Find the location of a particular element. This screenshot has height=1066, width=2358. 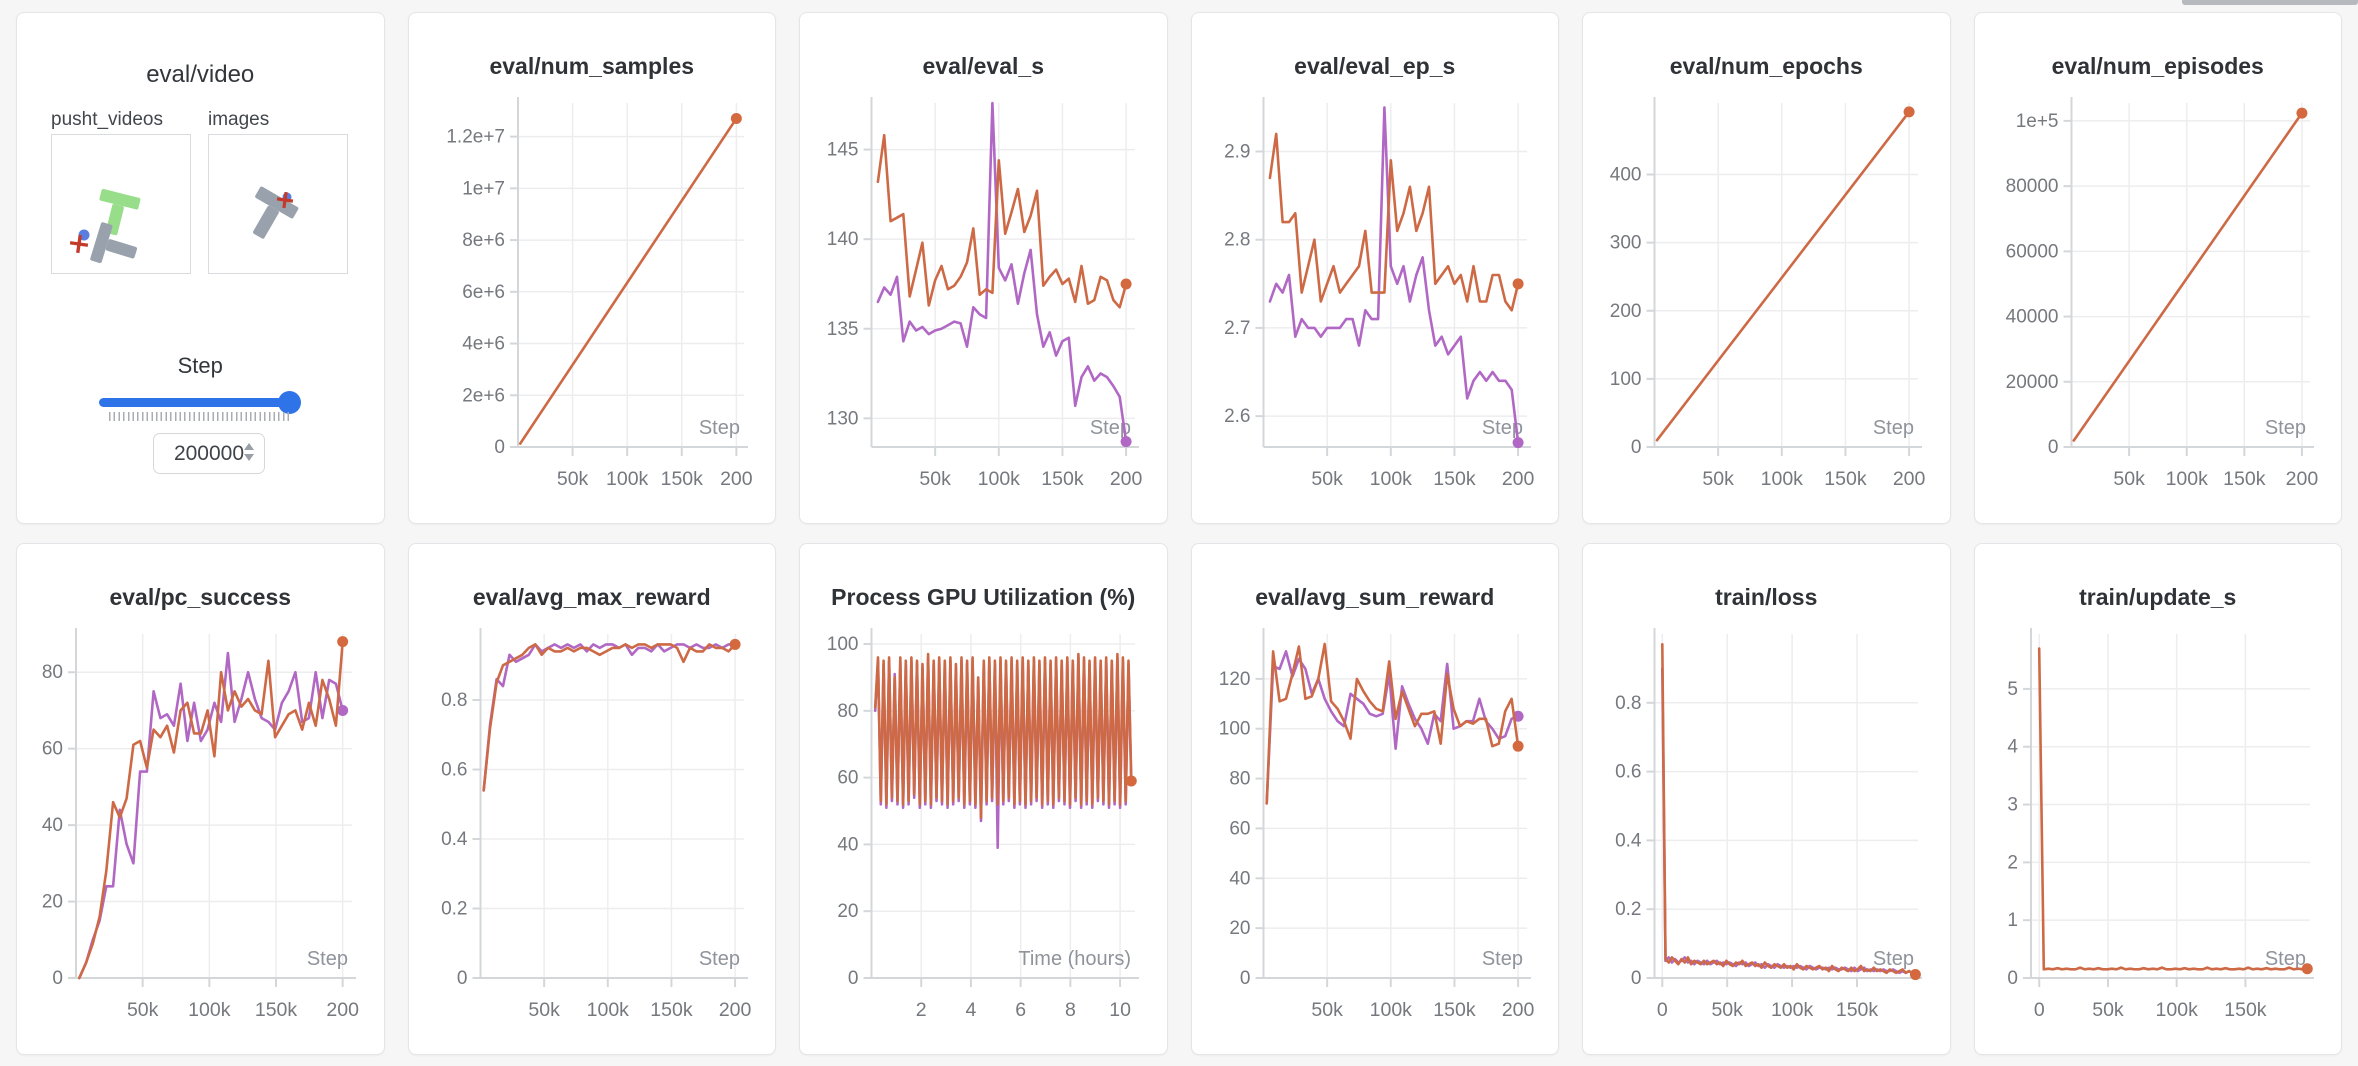

chart-plot: 0 20 40 60 80 100 120 50k 100k 150k 200 Step is located at coordinates (1376, 824).